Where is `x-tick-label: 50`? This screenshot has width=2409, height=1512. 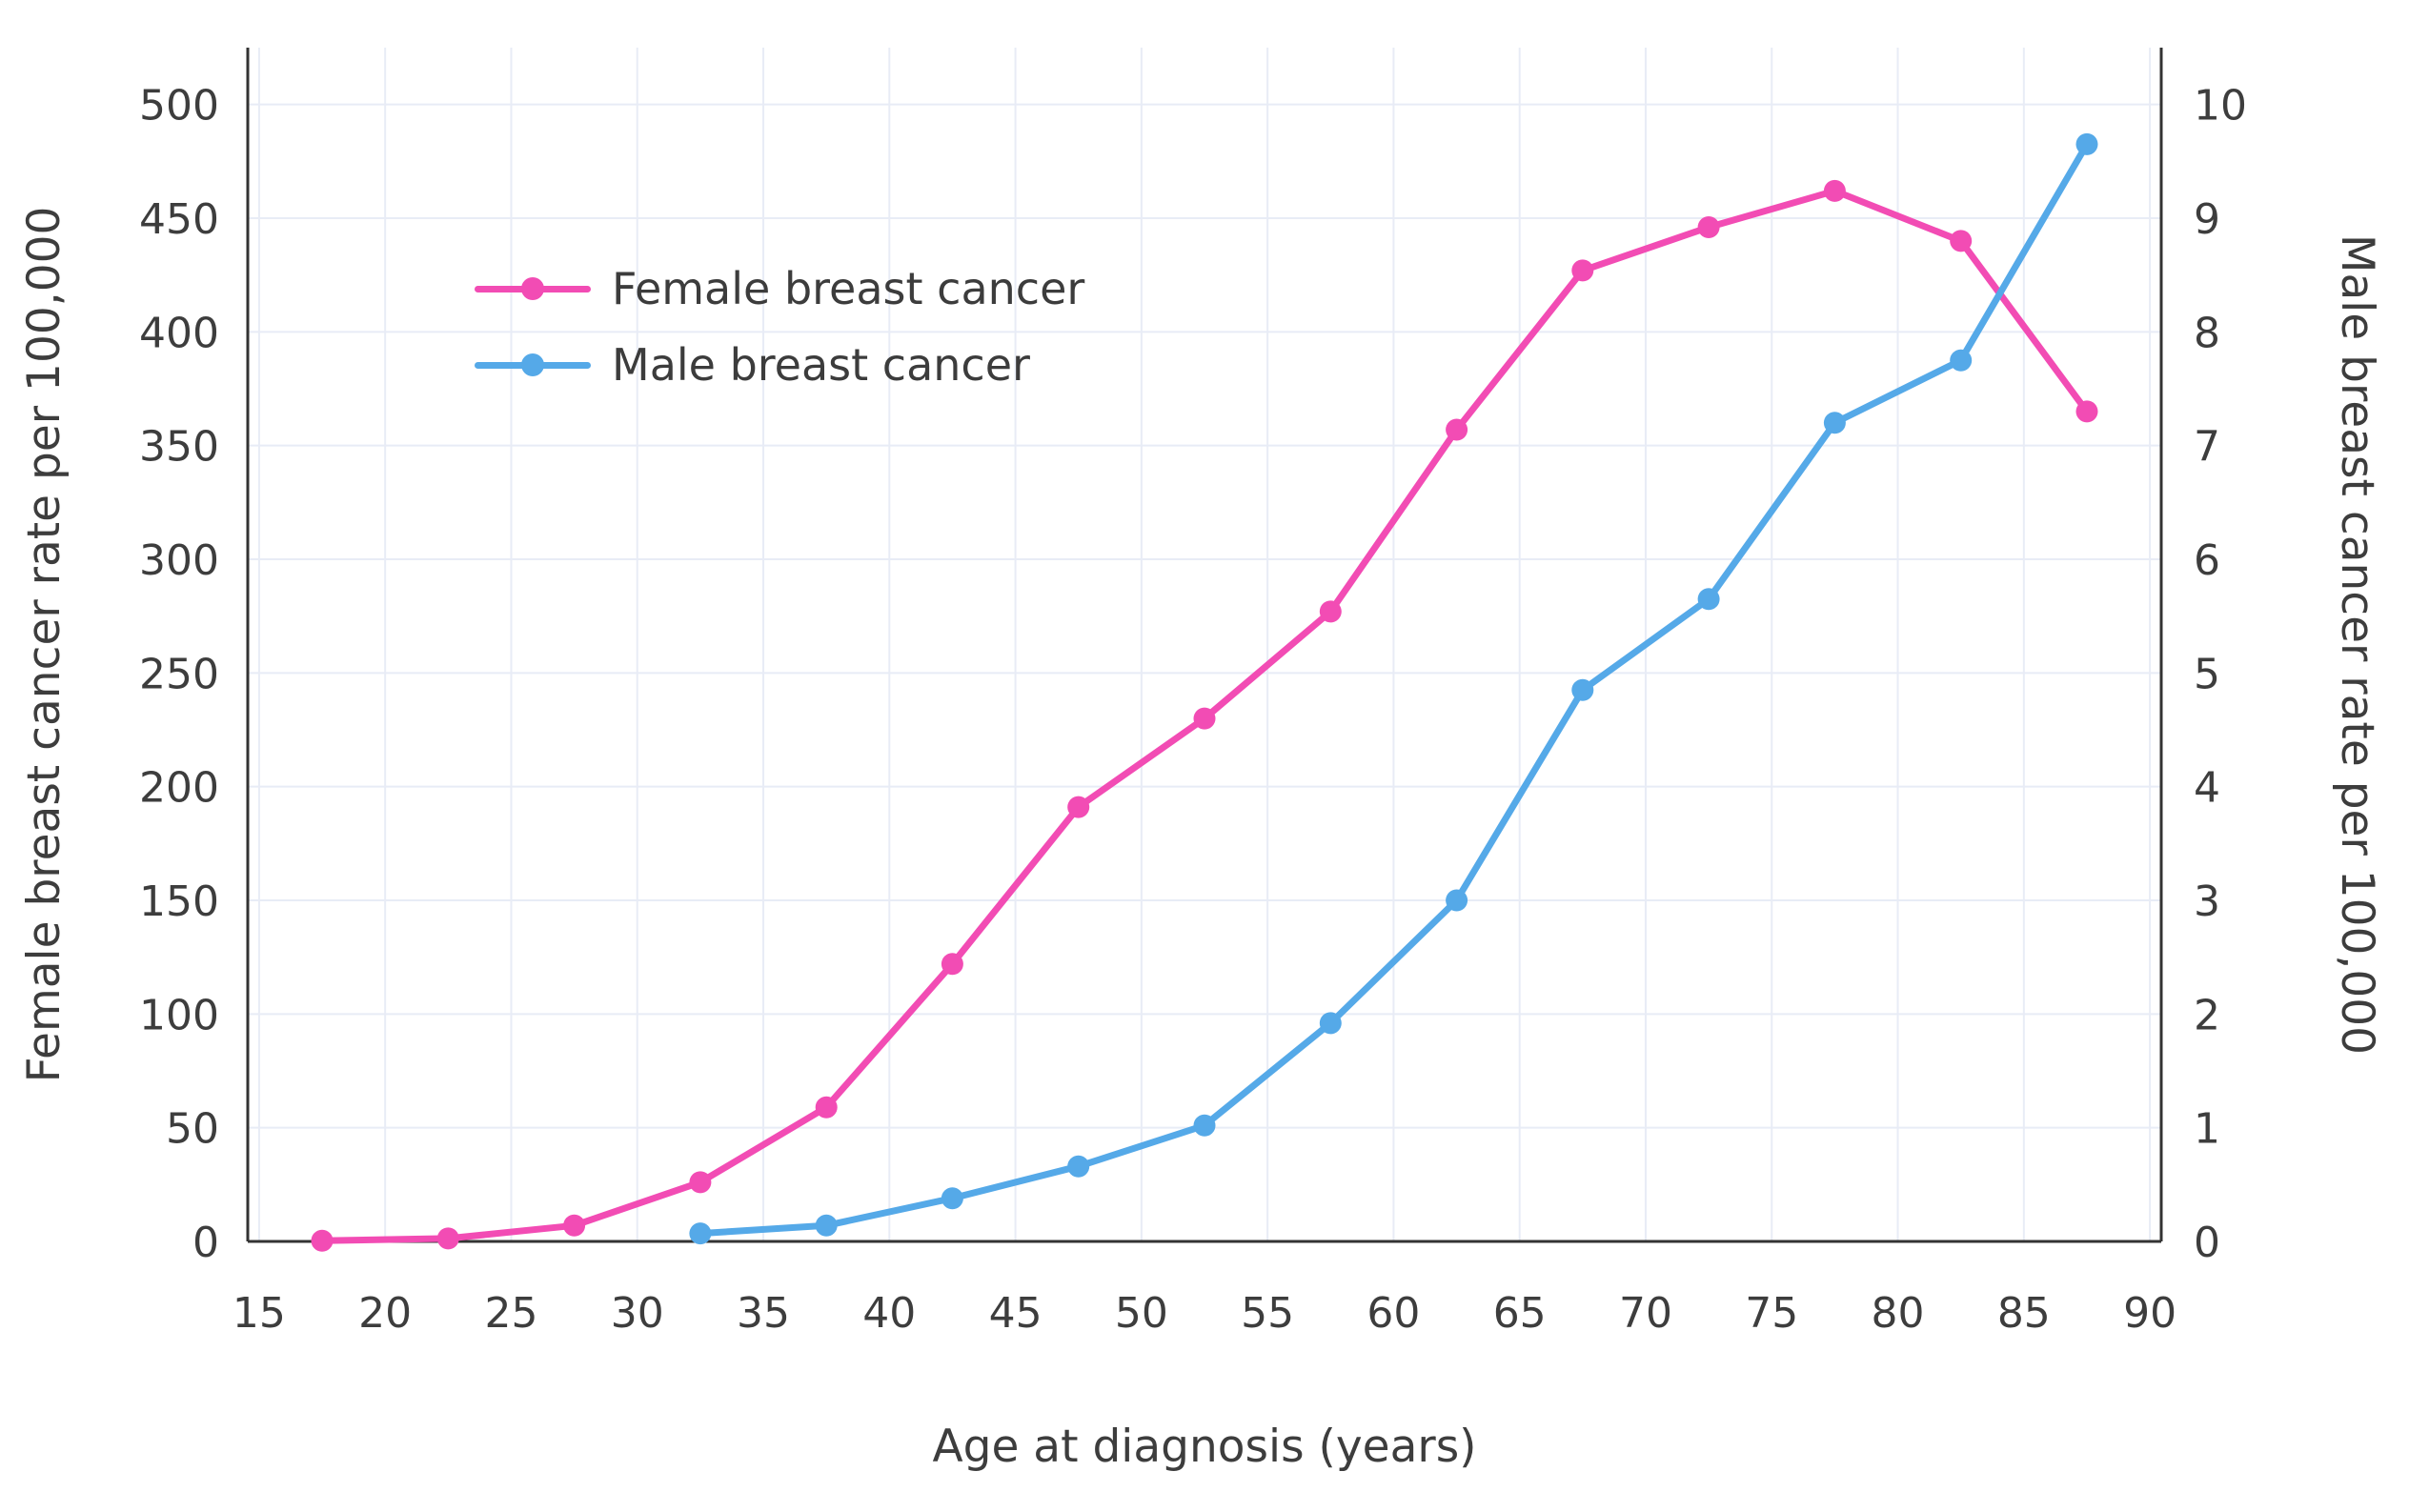 x-tick-label: 50 is located at coordinates (1141, 1313).